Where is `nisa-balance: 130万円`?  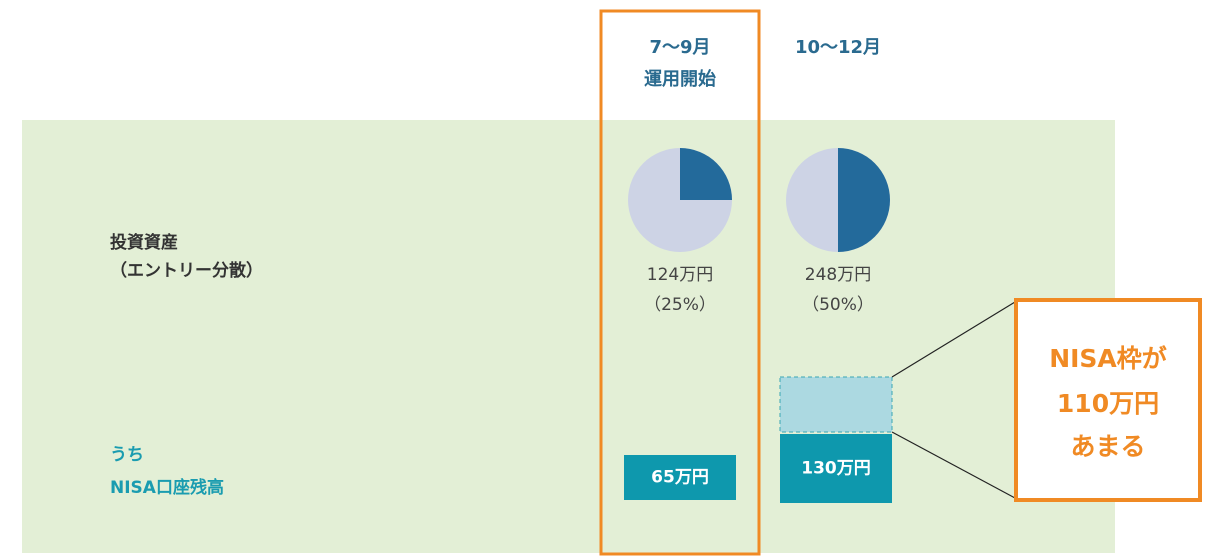 nisa-balance: 130万円 is located at coordinates (836, 469).